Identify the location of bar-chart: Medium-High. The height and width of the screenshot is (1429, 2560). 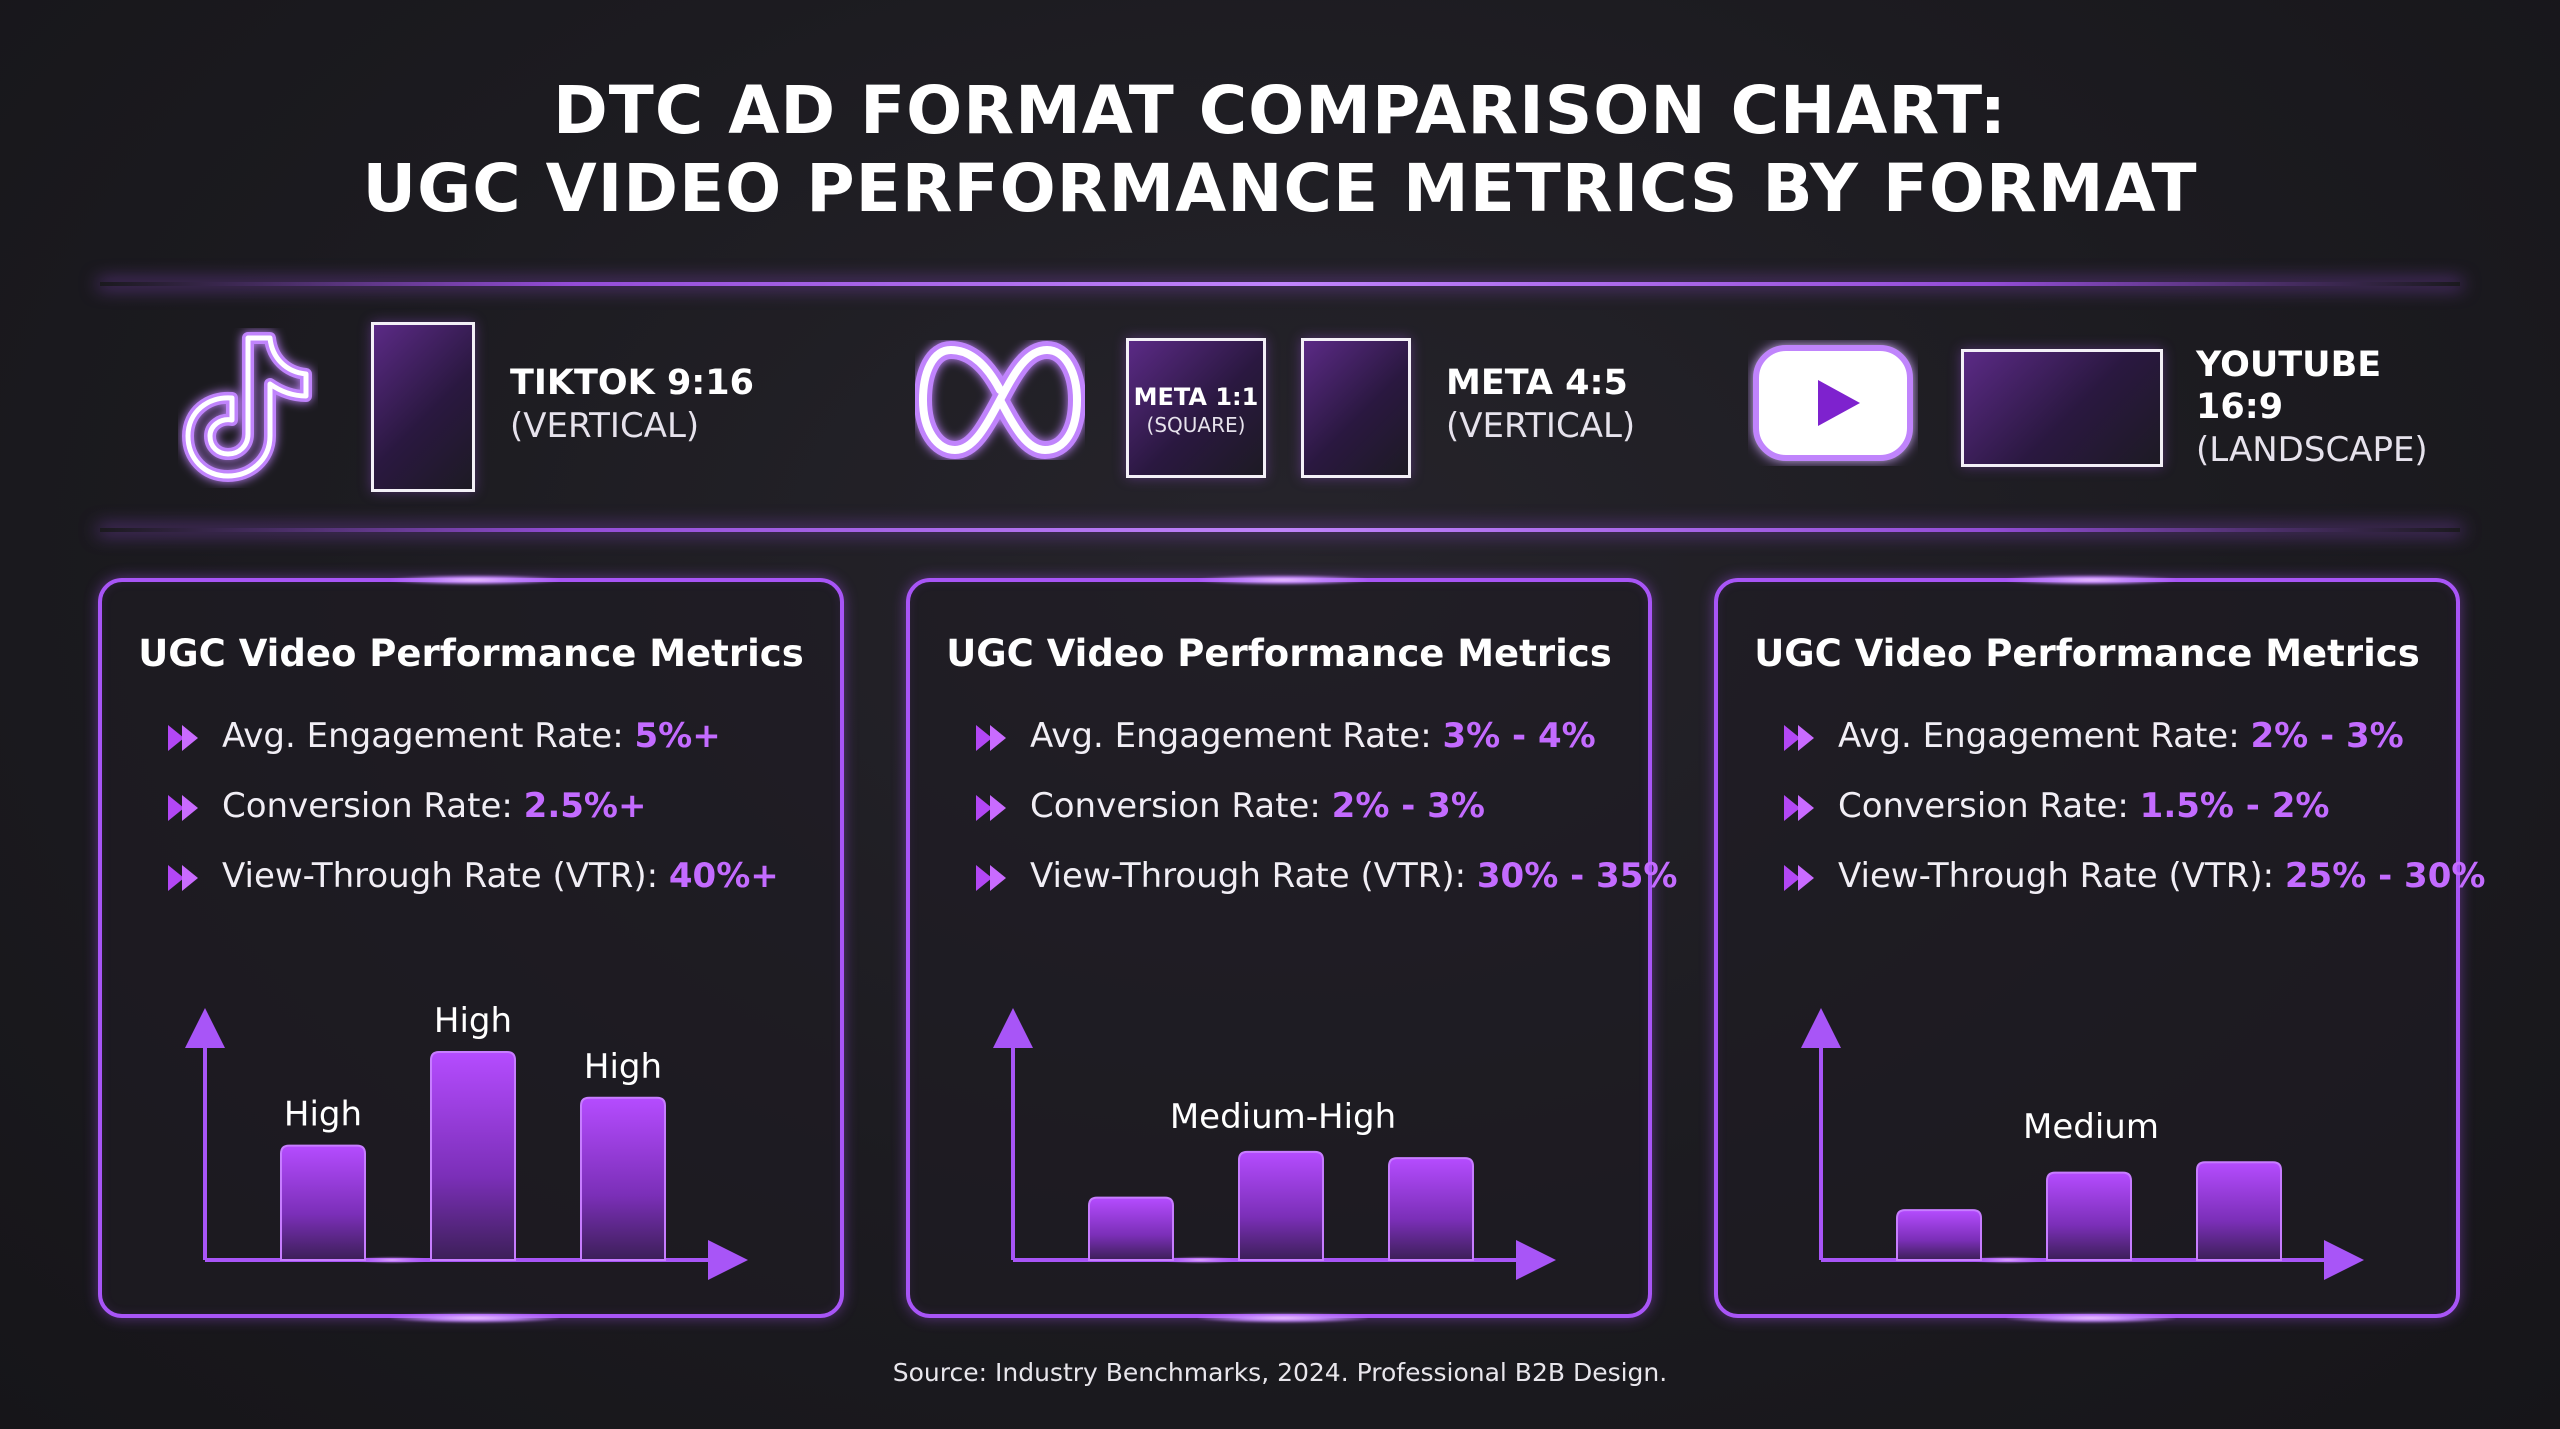
(1274, 1144).